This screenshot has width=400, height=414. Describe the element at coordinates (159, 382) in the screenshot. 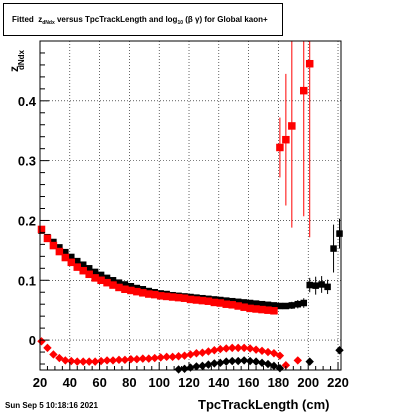

I see `x-tick-label: 100` at that location.